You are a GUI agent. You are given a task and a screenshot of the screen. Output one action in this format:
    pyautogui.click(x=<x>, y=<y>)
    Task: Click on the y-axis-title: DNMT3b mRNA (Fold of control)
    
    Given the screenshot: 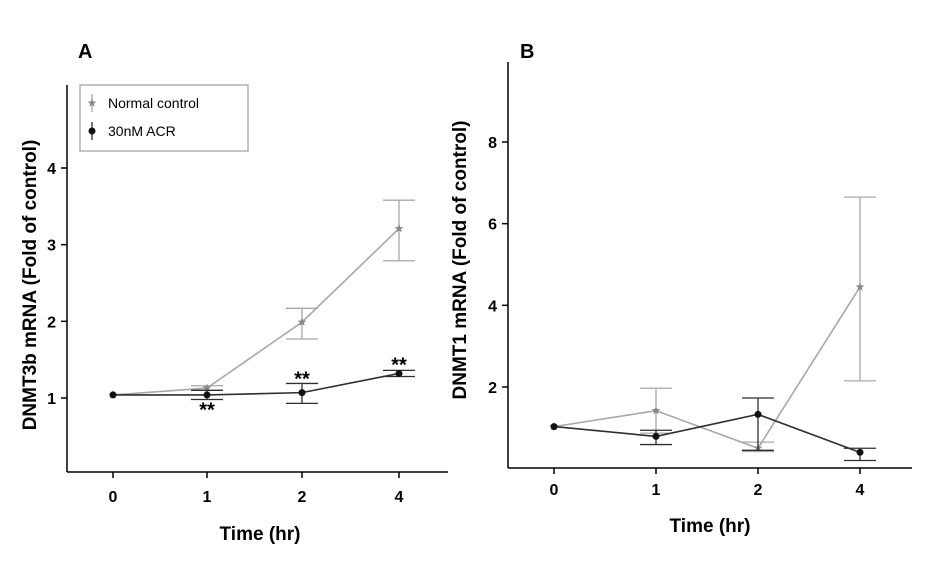 What is the action you would take?
    pyautogui.click(x=30, y=285)
    